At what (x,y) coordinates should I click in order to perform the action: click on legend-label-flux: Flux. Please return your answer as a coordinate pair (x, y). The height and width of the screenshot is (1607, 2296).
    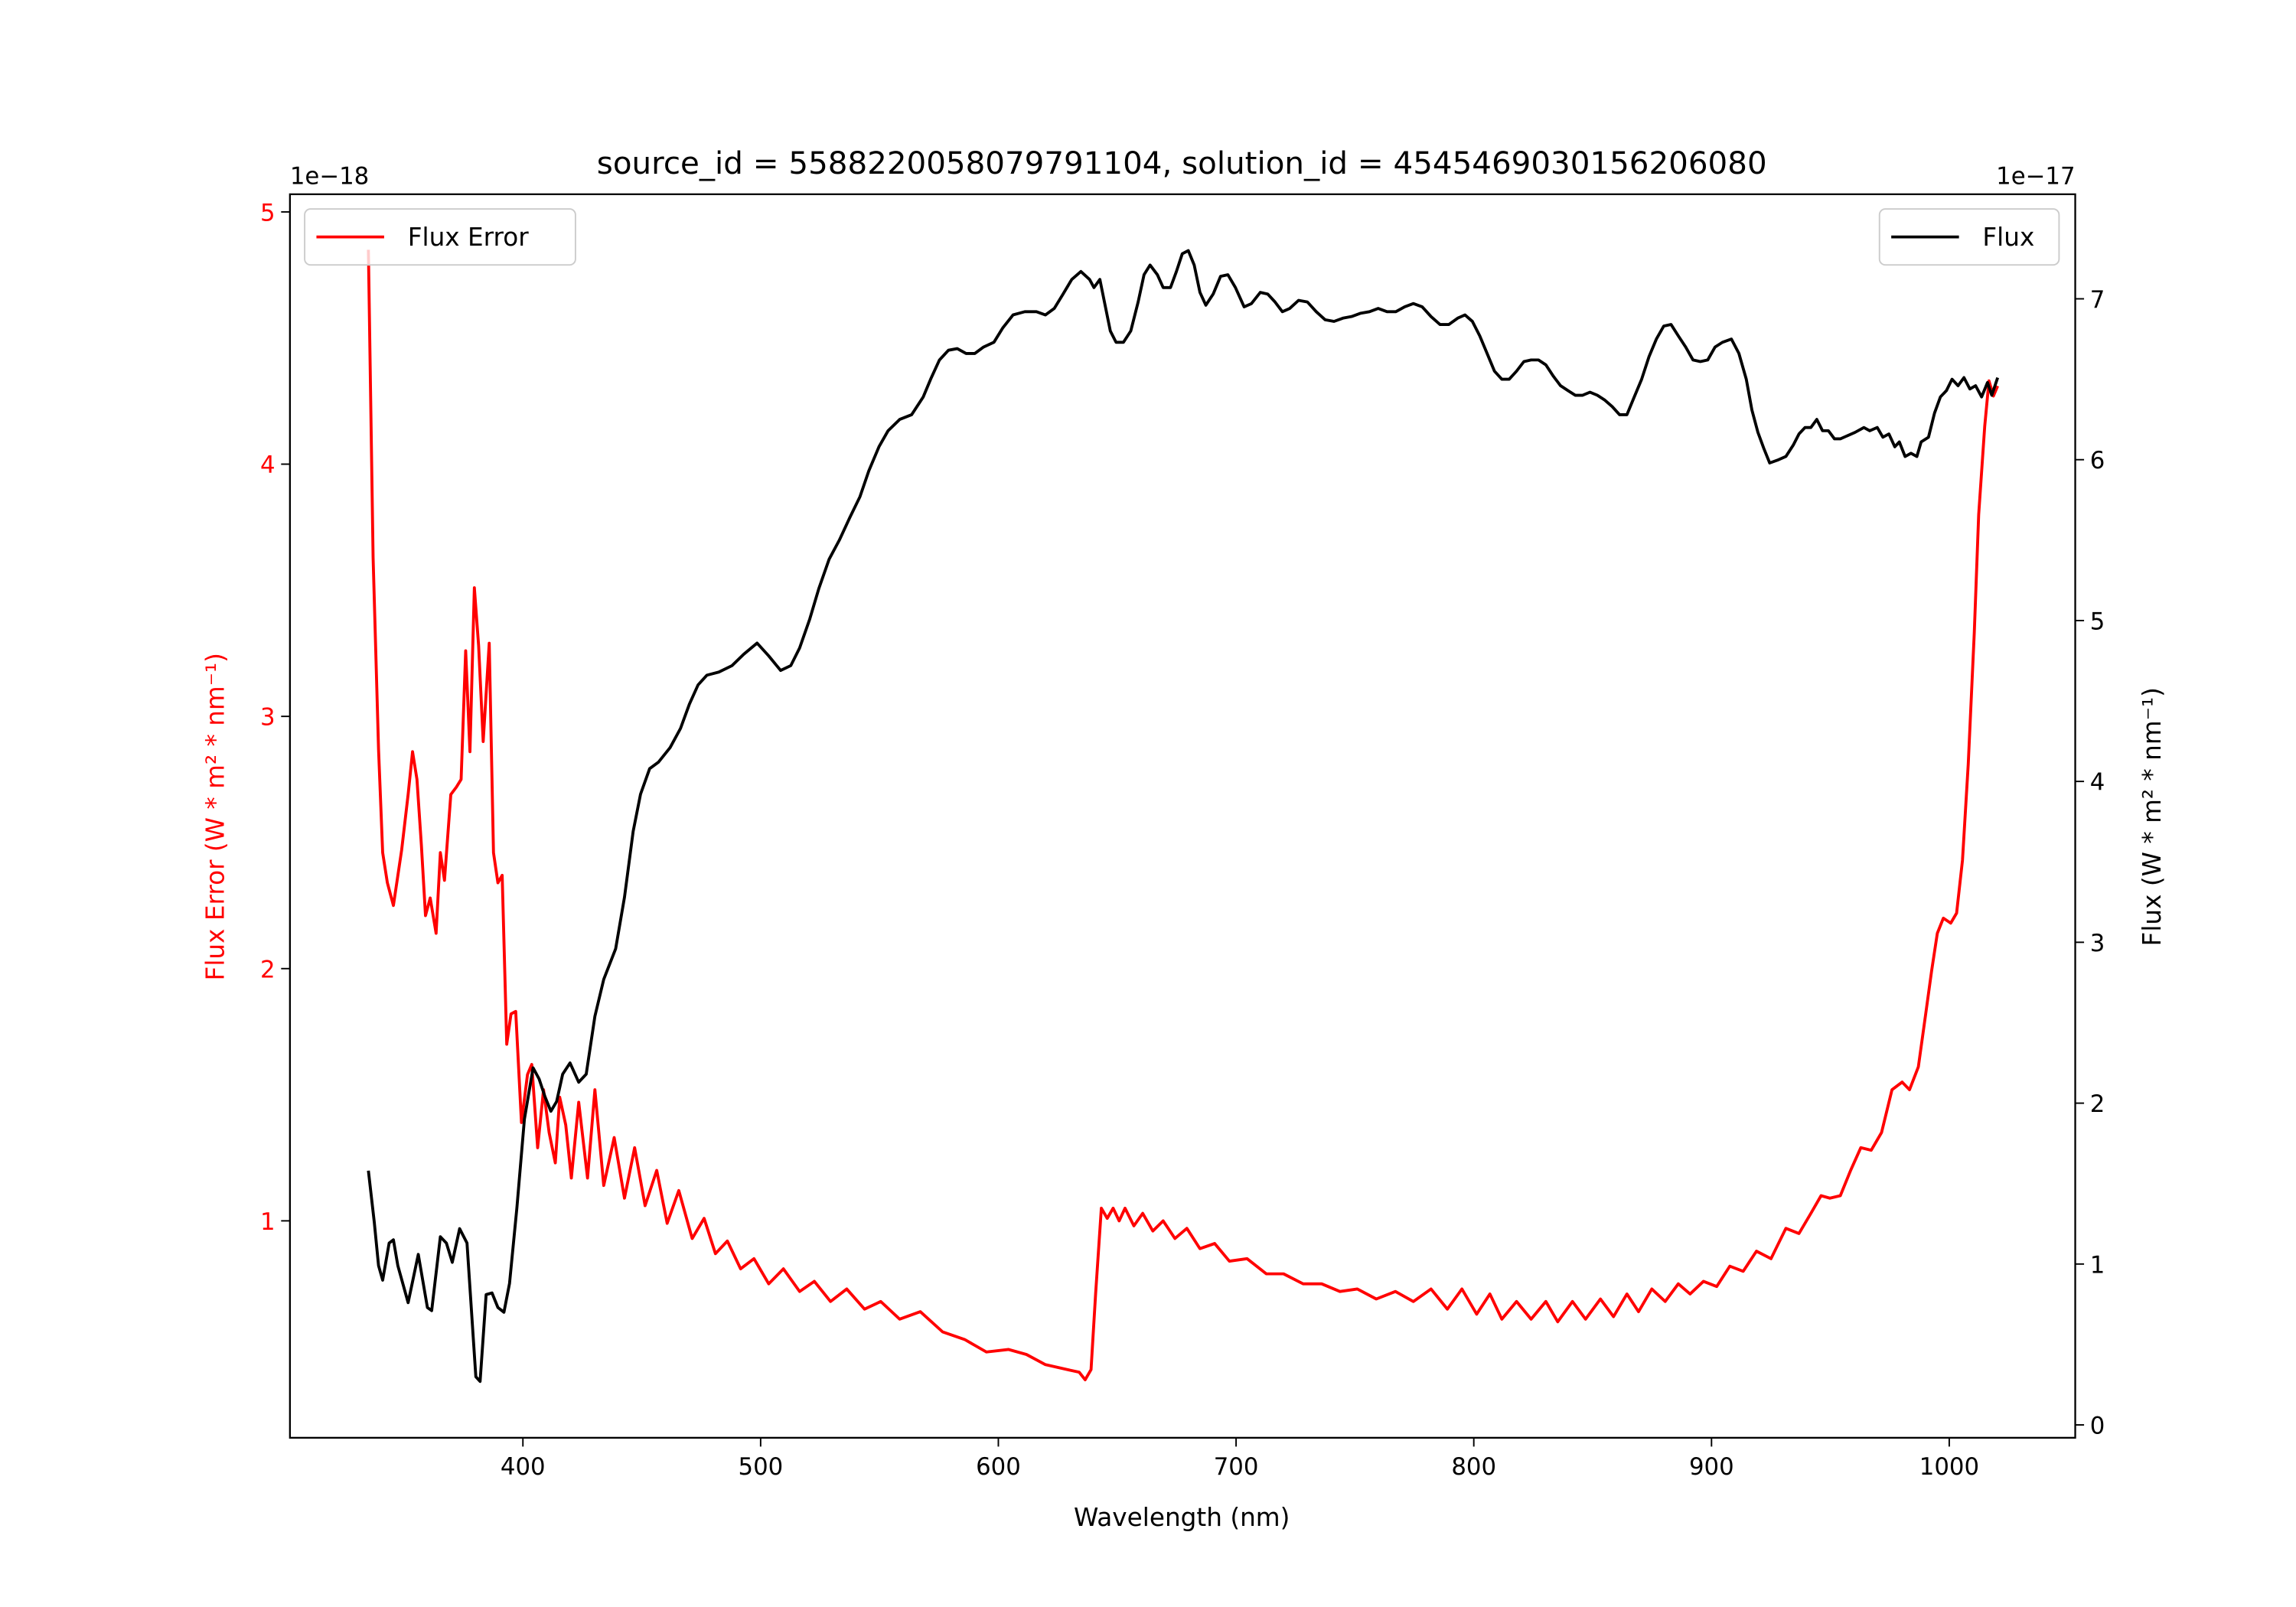
    Looking at the image, I should click on (2008, 237).